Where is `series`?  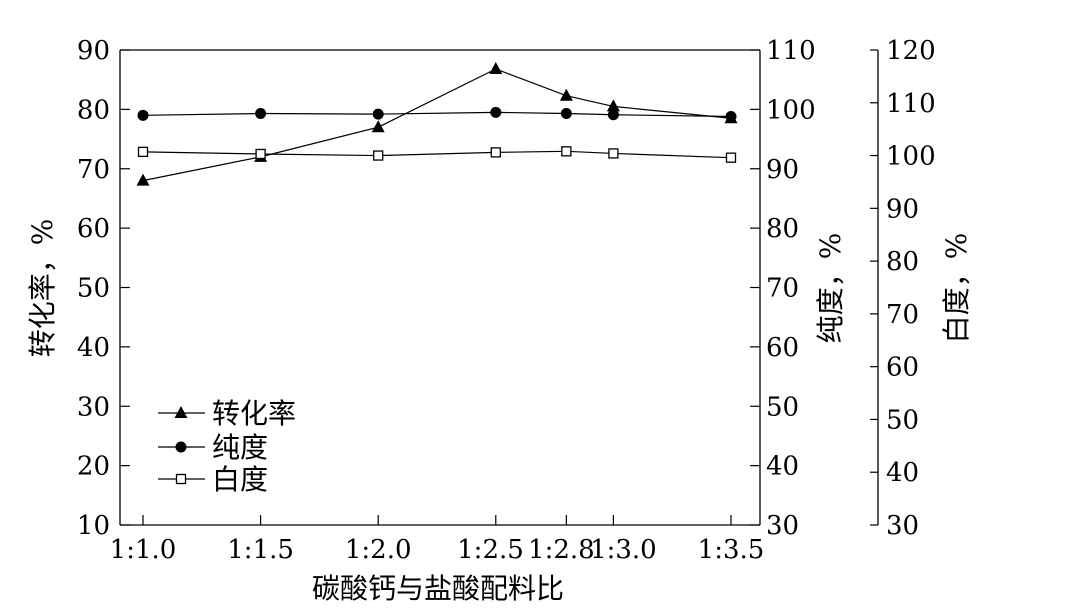
series is located at coordinates (437, 124).